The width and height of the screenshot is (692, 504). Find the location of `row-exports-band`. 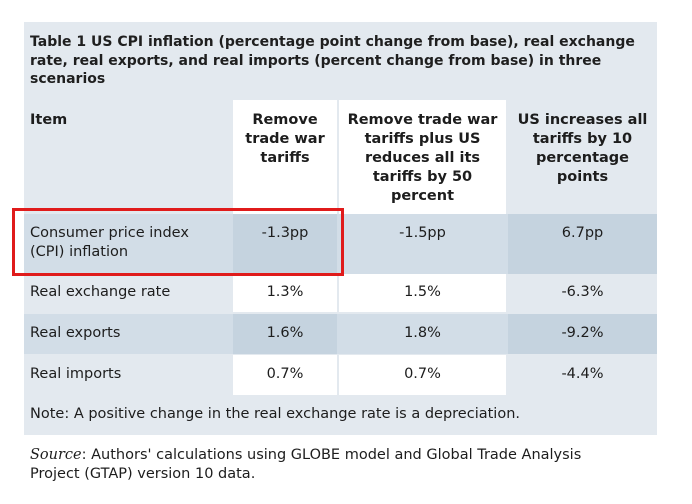

row-exports-band is located at coordinates (340, 334).